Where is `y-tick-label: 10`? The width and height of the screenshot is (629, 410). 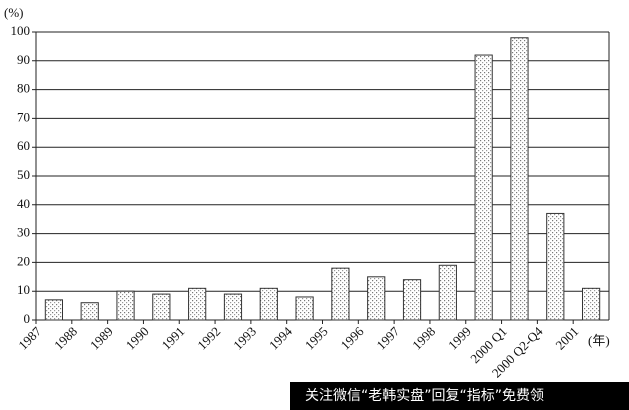 y-tick-label: 10 is located at coordinates (23, 289).